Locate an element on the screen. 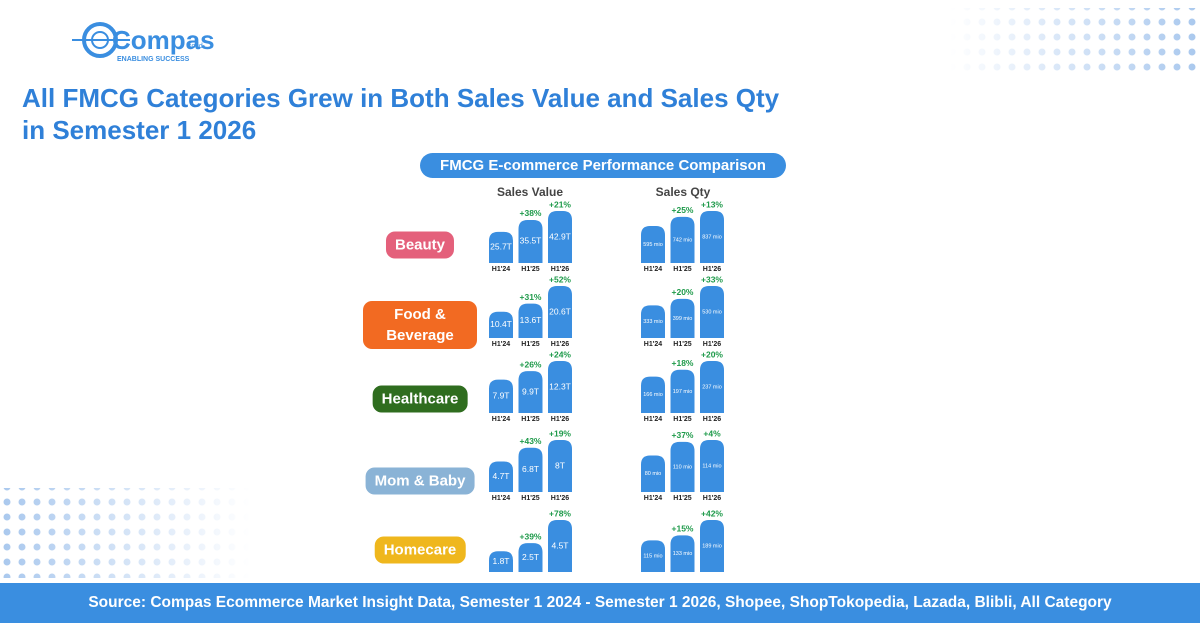 This screenshot has width=1200, height=623. category-label: Healthcare is located at coordinates (420, 399).